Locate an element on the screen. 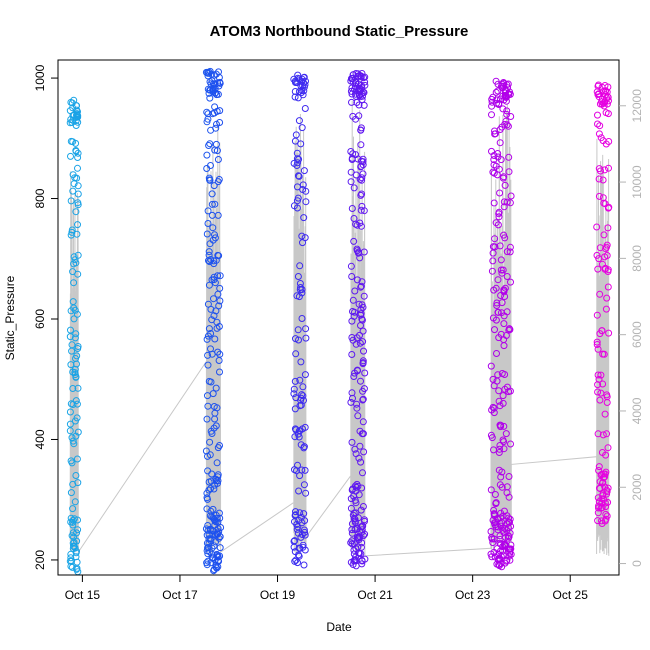  x-tick-label: Oct 17 is located at coordinates (180, 595).